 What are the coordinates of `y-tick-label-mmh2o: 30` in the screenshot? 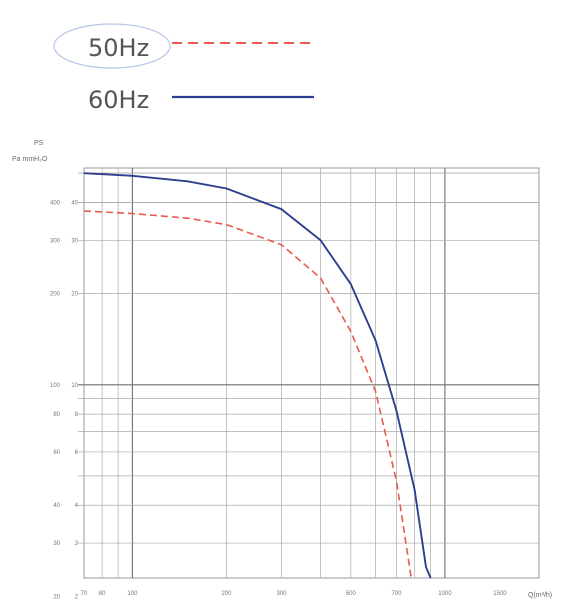 It's located at (74, 241).